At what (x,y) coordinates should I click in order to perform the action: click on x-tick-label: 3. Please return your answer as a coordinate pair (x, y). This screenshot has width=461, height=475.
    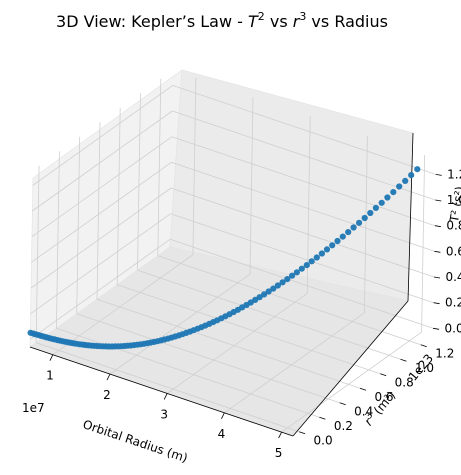
    Looking at the image, I should click on (164, 414).